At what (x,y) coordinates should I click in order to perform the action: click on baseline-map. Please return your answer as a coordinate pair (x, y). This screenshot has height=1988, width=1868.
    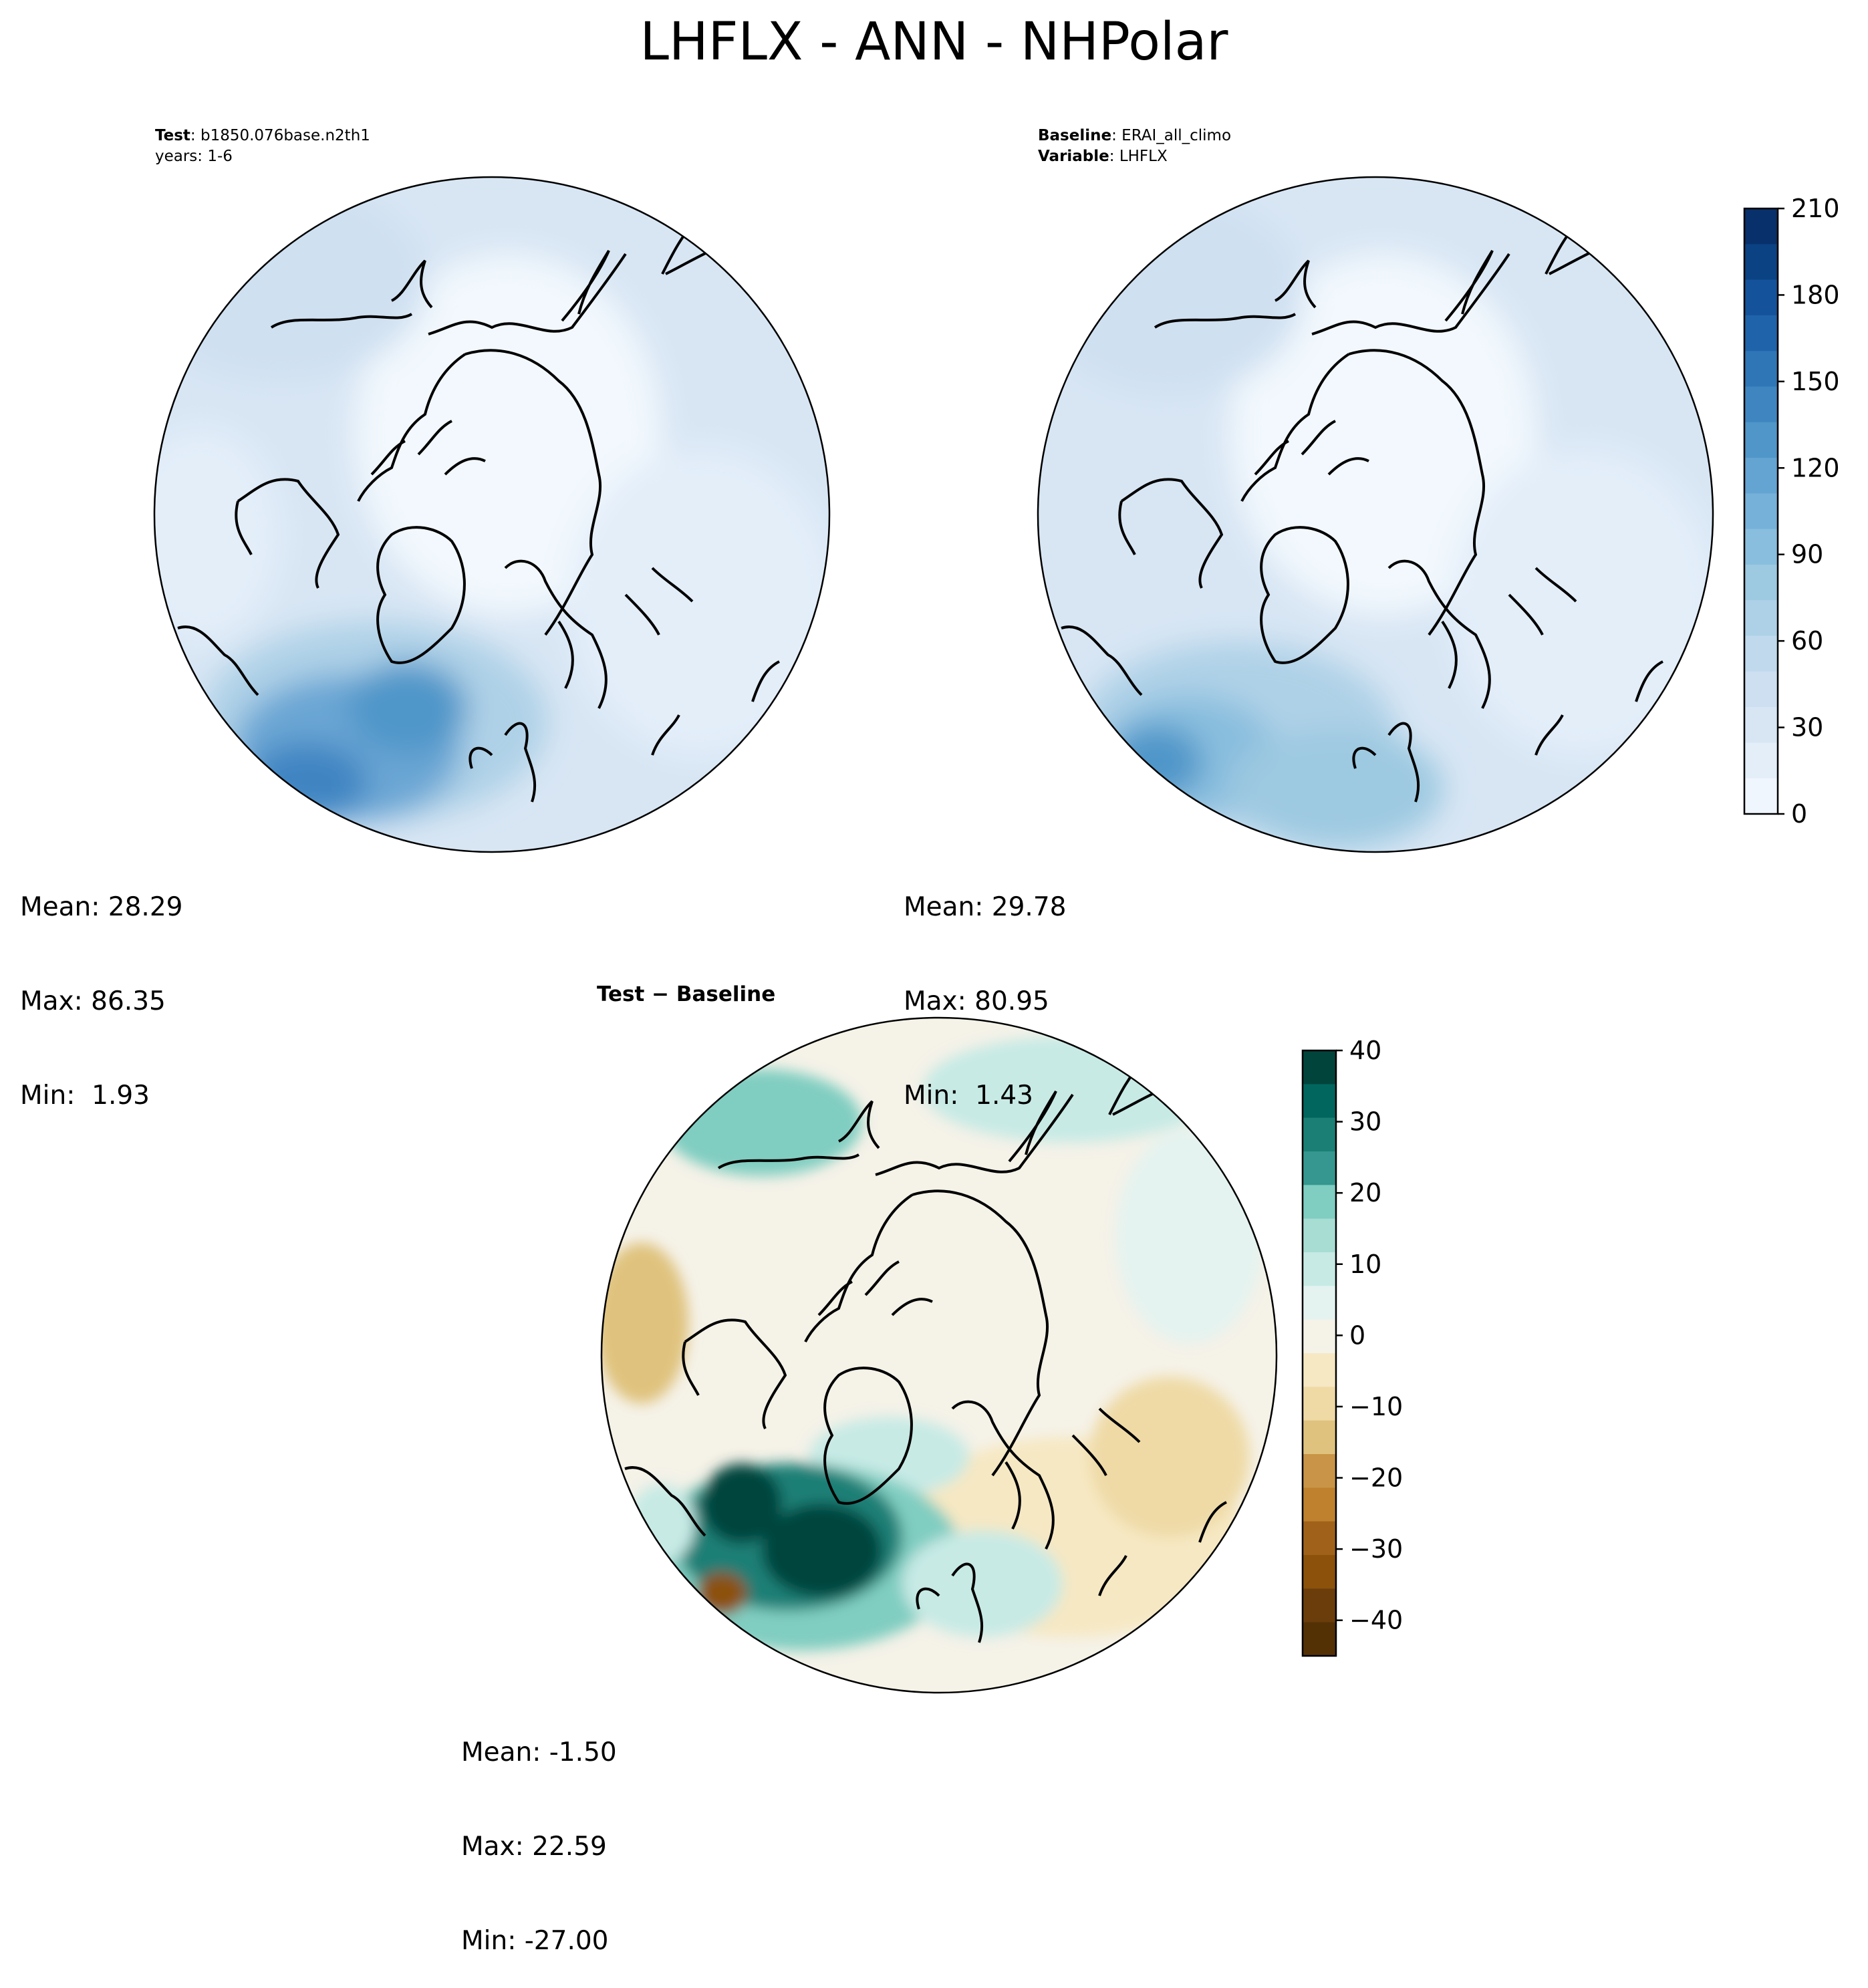
    Looking at the image, I should click on (1375, 514).